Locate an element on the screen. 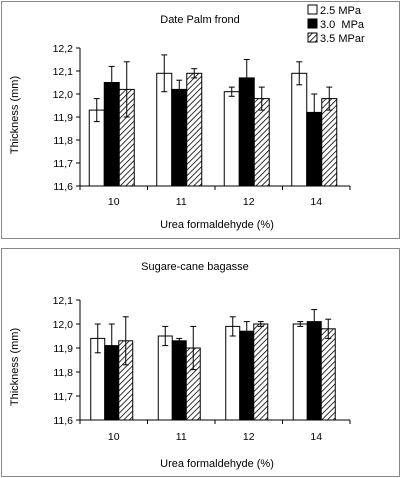 The image size is (402, 478). legend-item: 2.5 MPa is located at coordinates (334, 10).